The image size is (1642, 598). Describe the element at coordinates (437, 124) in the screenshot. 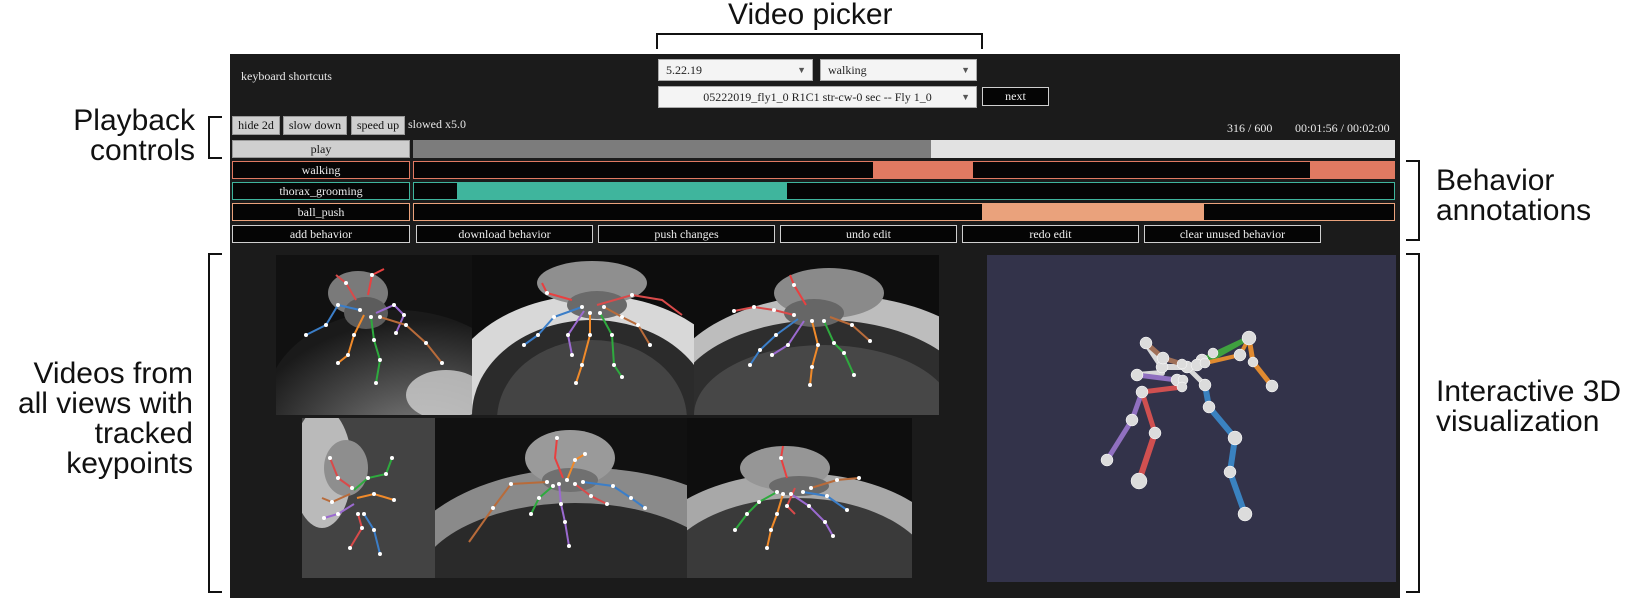

I see `speed-status: slowed x5.0` at that location.